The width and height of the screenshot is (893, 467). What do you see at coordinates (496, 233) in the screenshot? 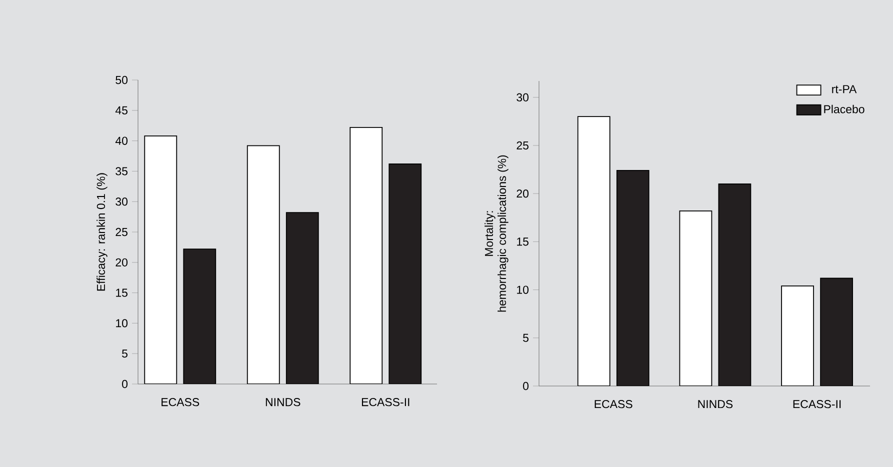
I see `y-axis-title: Mortality: hemorrhagic complications (%)` at bounding box center [496, 233].